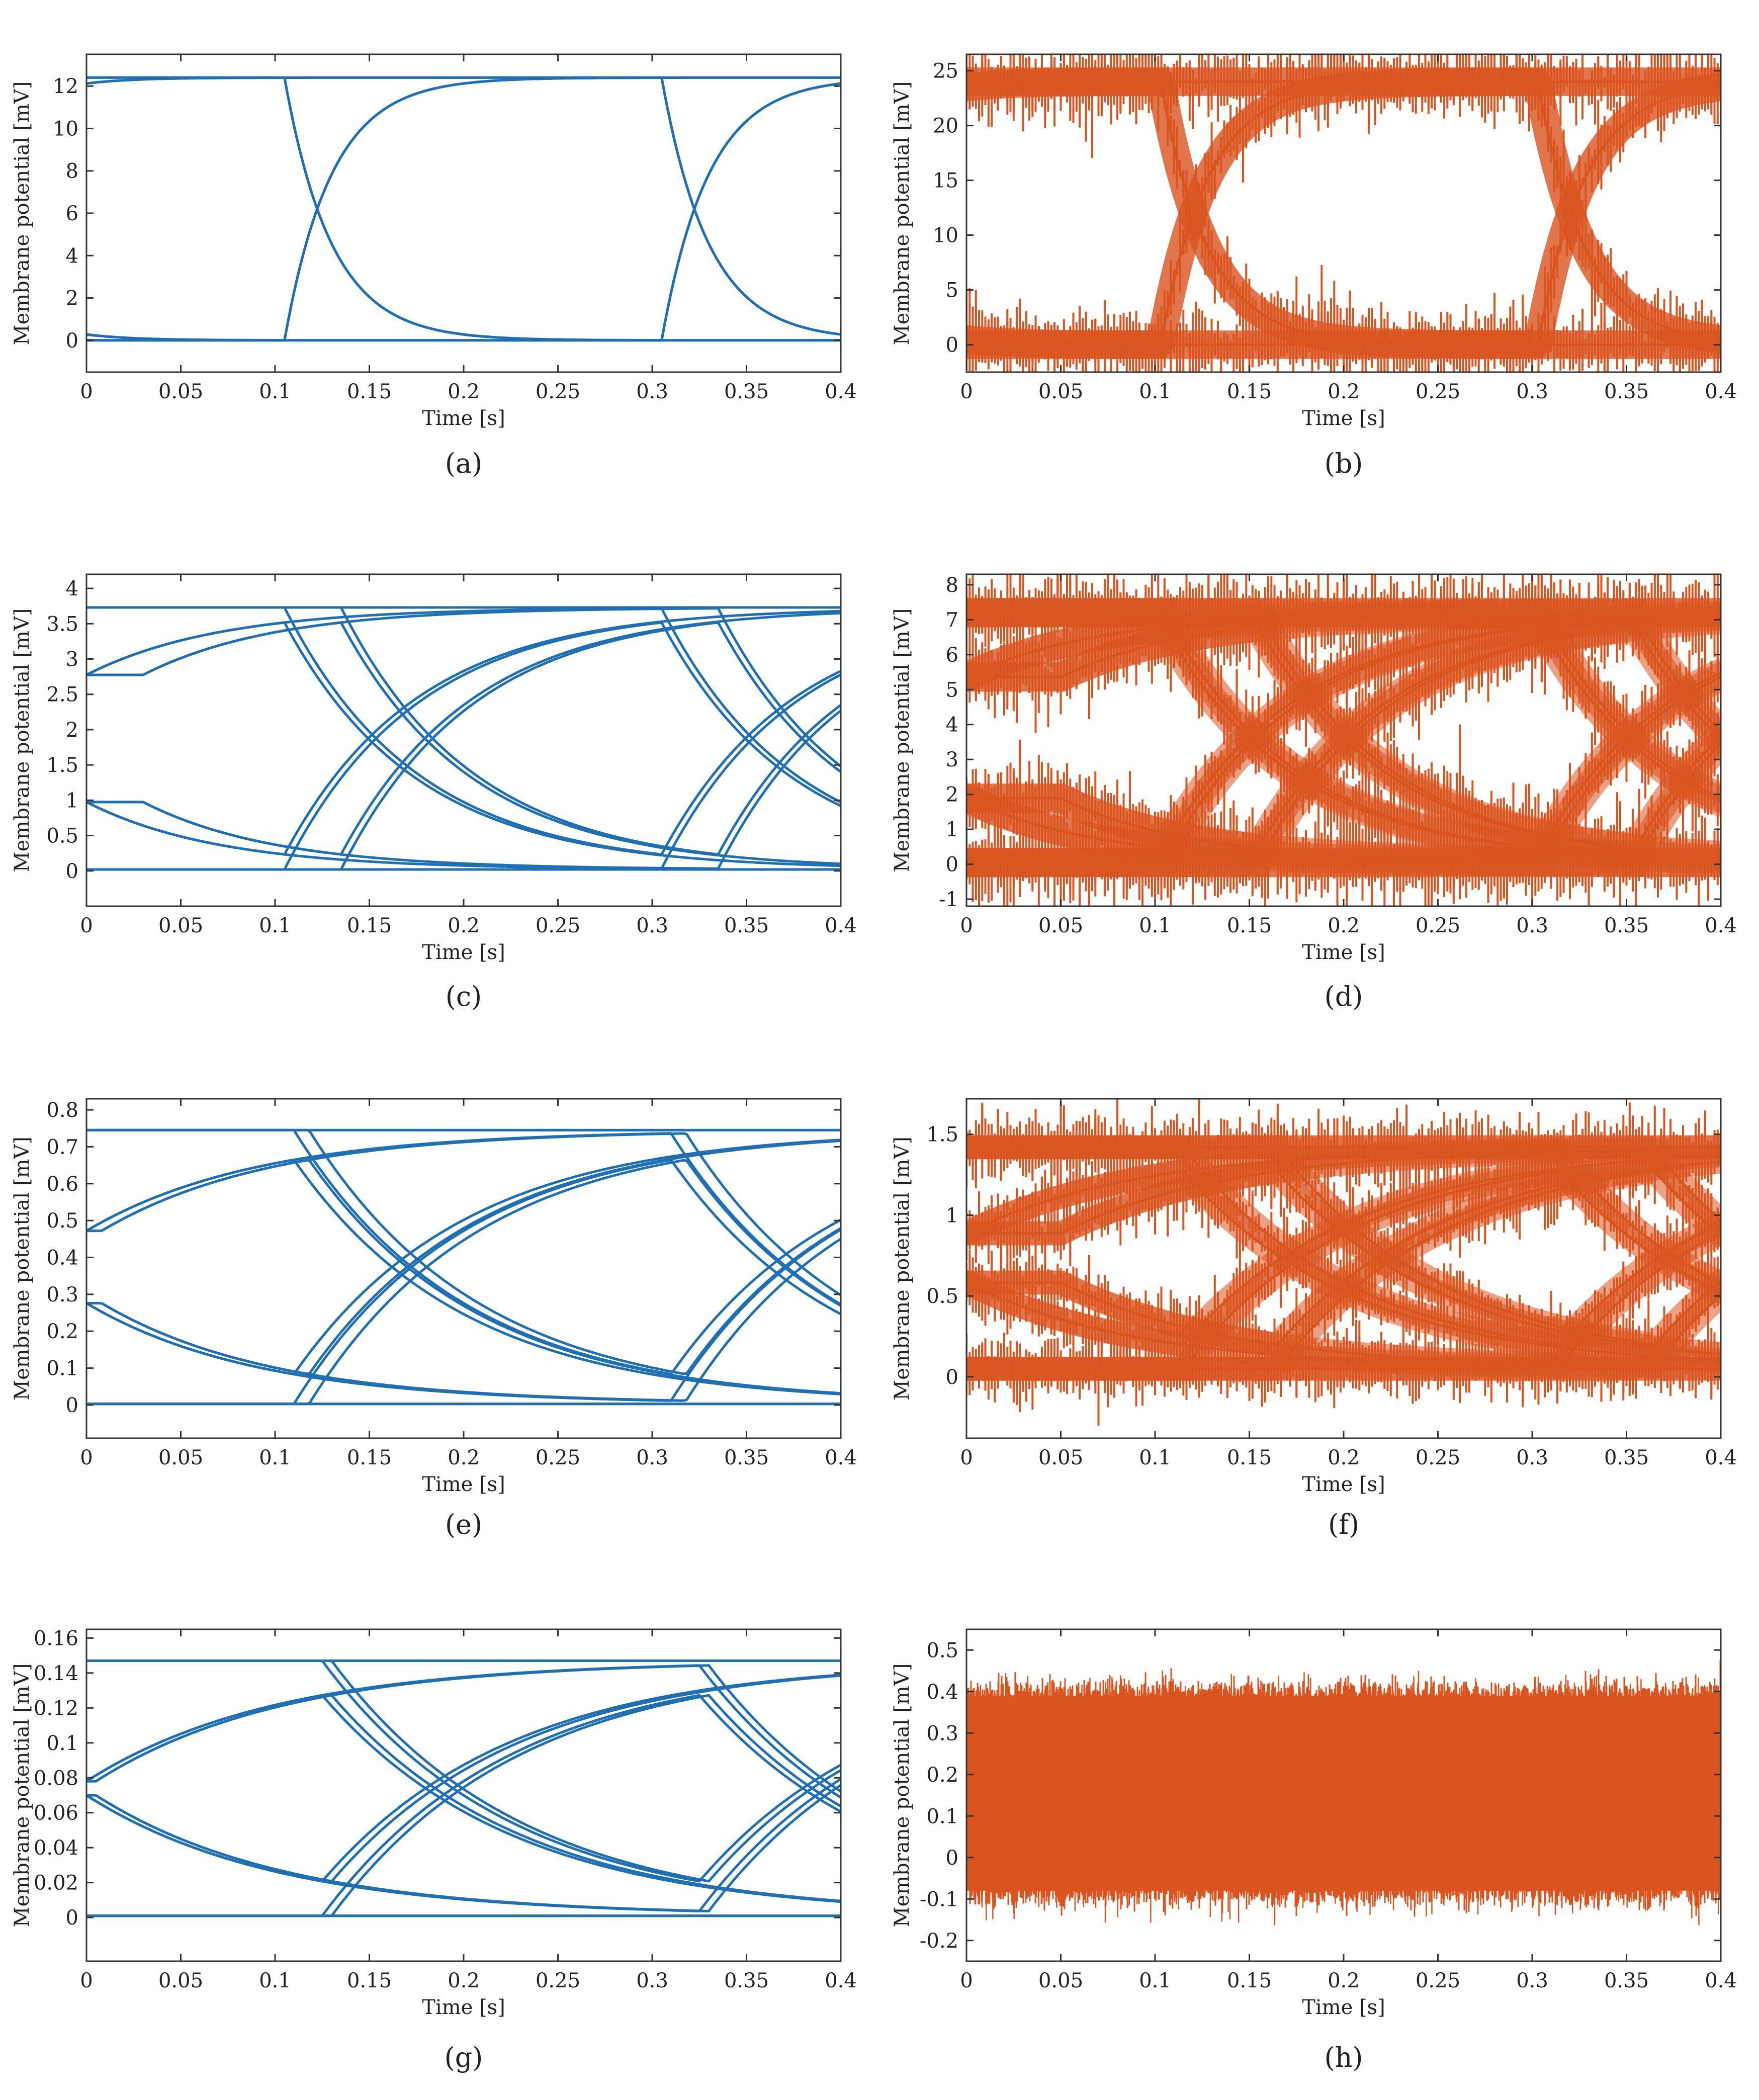 This screenshot has width=1759, height=2100. What do you see at coordinates (1344, 1788) in the screenshot?
I see `noise-spikes` at bounding box center [1344, 1788].